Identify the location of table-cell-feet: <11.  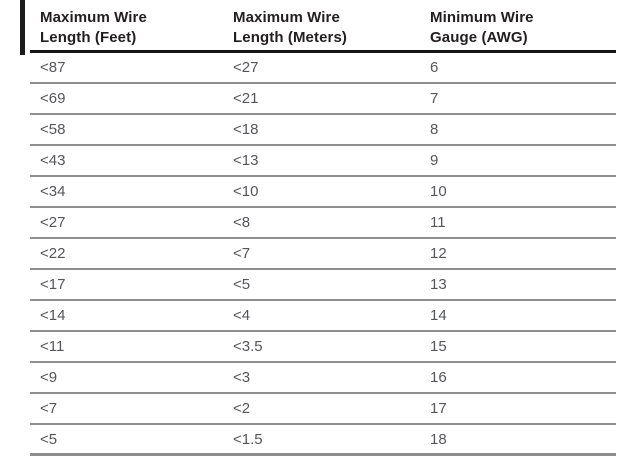
(52, 346).